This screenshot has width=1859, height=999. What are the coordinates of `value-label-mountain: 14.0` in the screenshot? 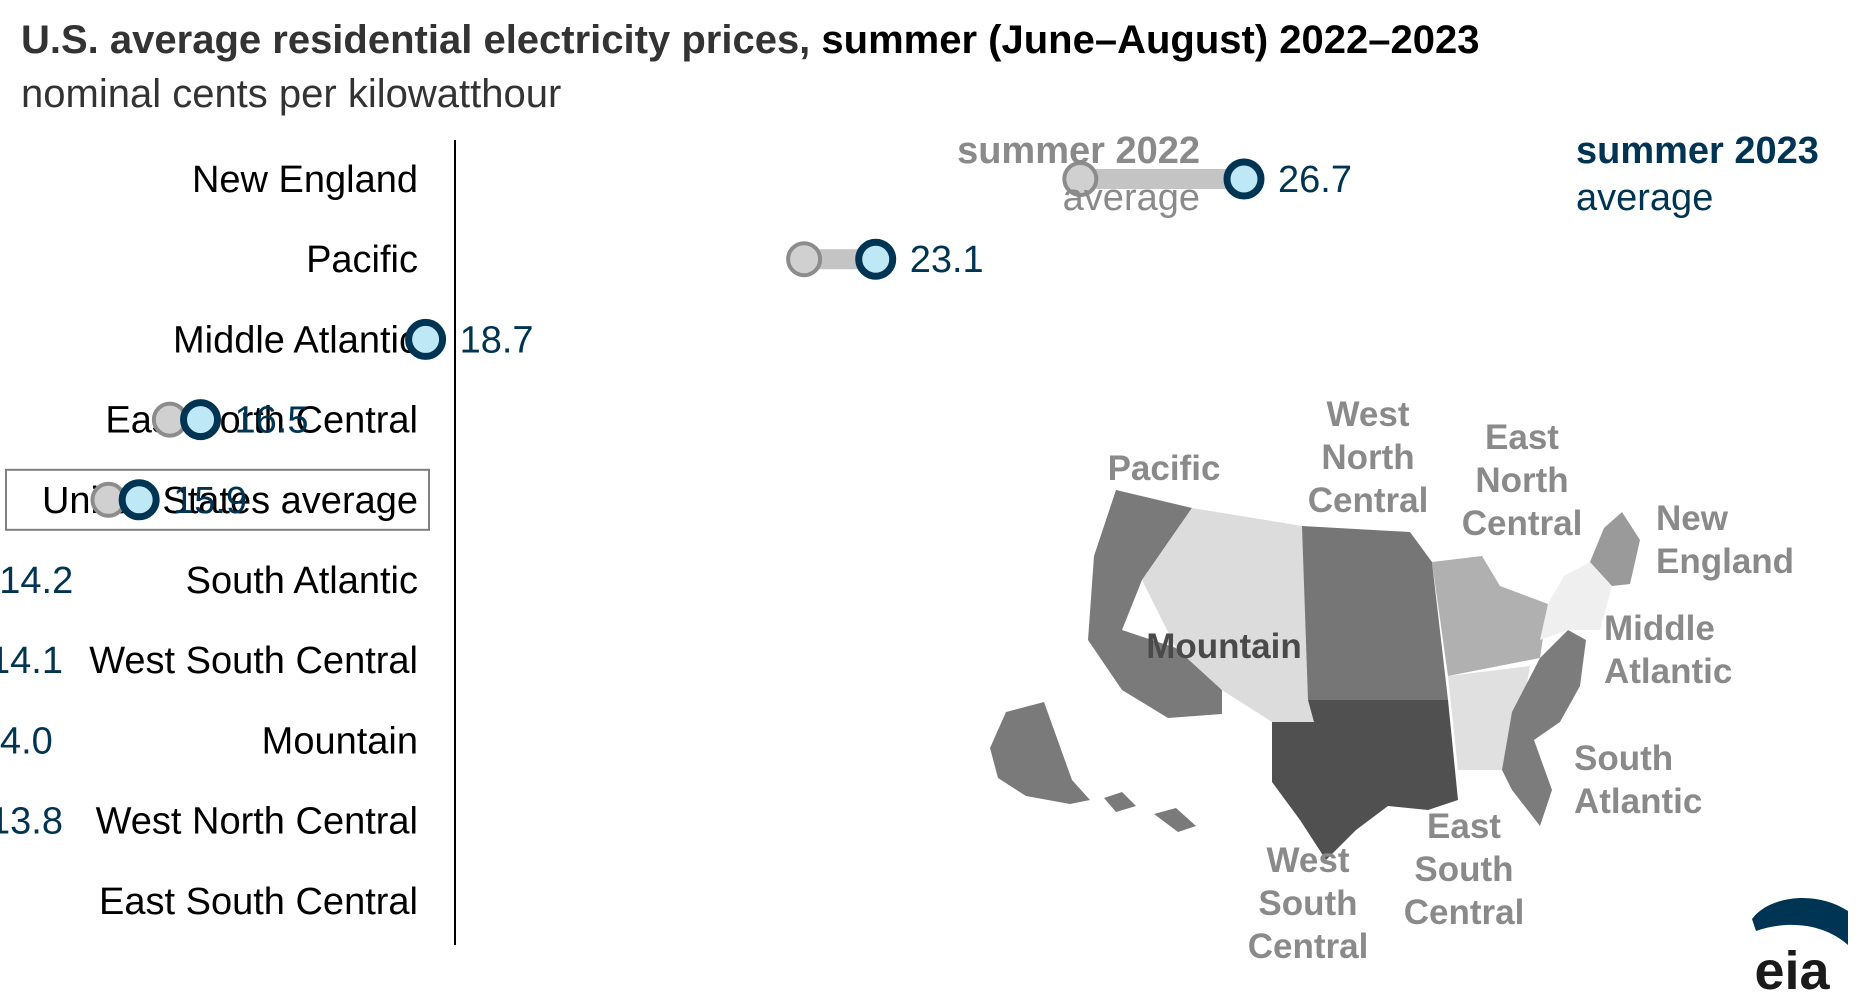 It's located at (26, 741).